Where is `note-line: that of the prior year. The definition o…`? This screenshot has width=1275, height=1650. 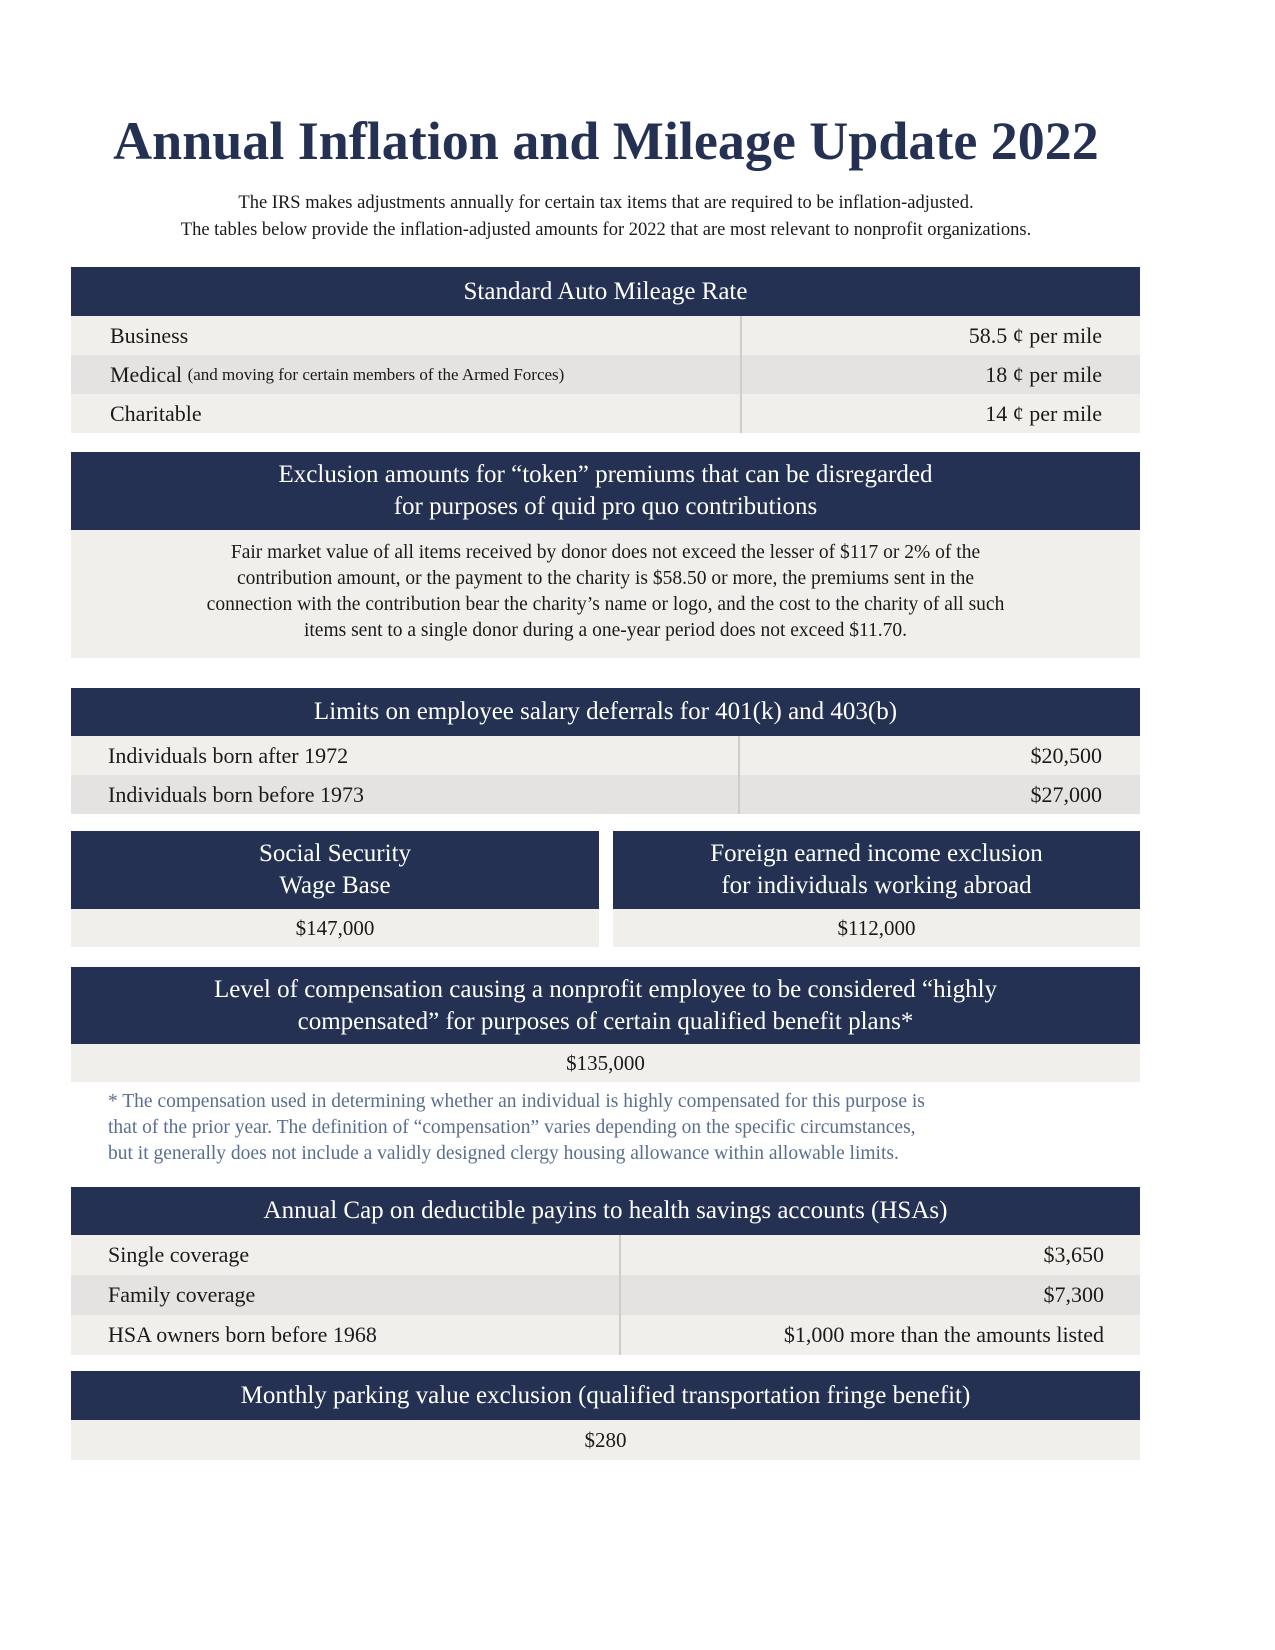
note-line: that of the prior year. The definition o… is located at coordinates (512, 1127).